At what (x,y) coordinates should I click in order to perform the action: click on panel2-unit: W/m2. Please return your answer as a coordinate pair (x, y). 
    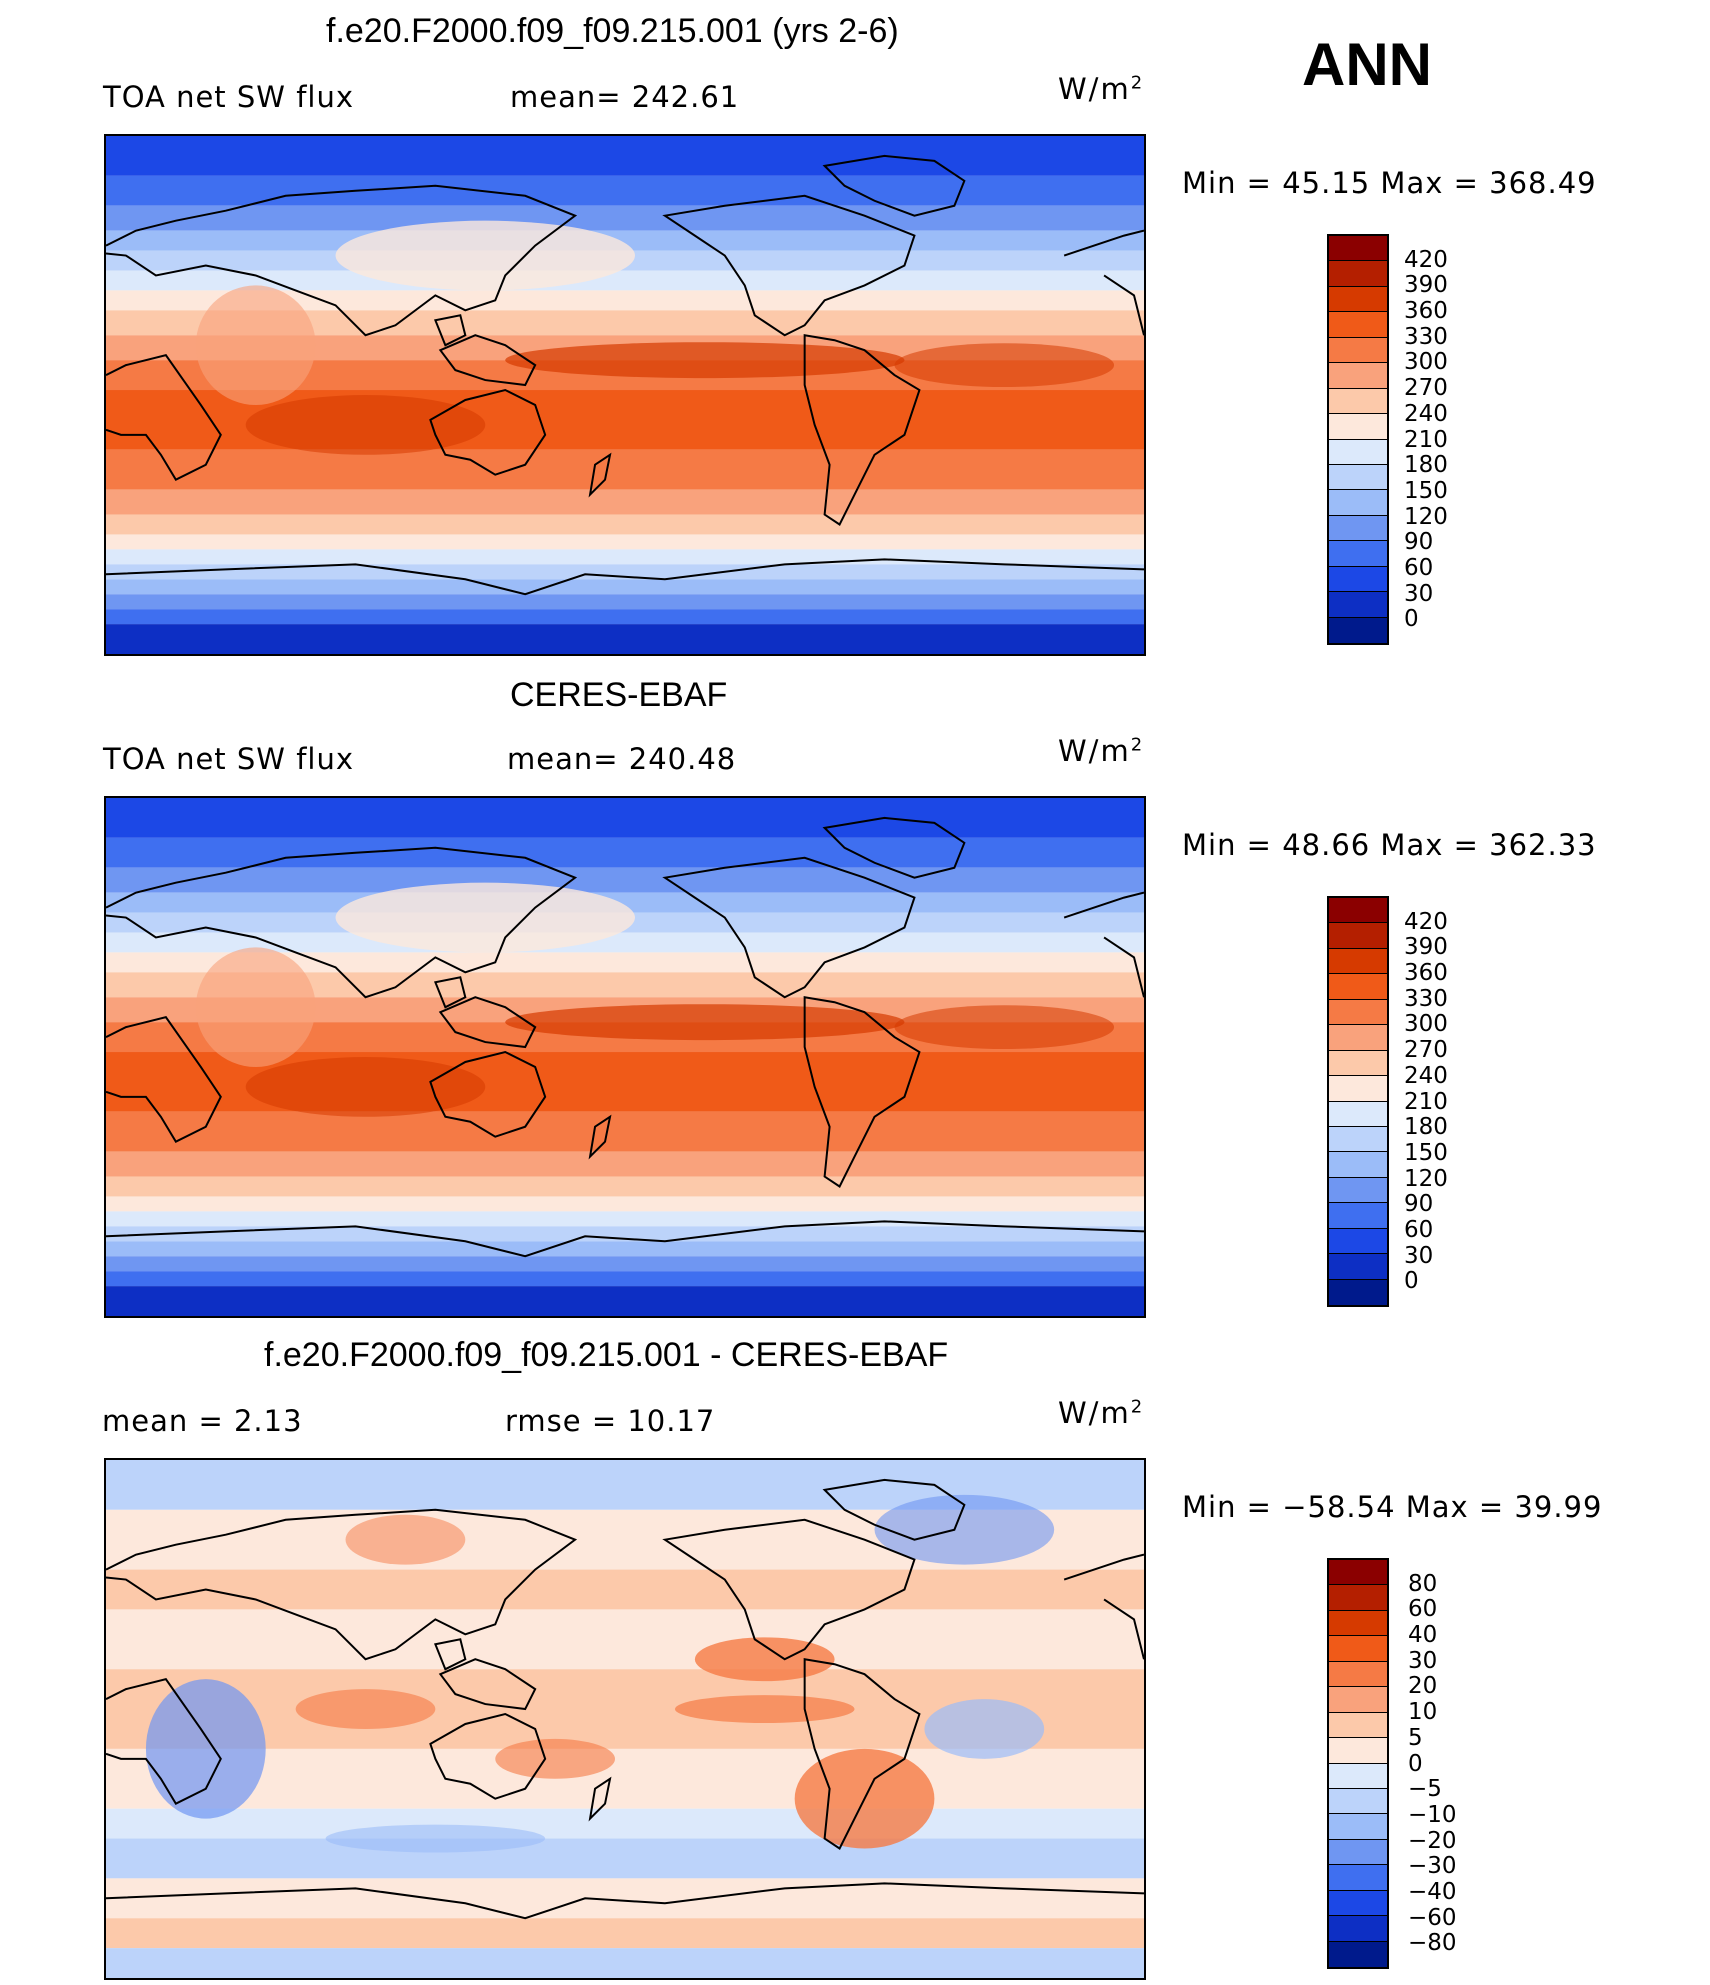
    Looking at the image, I should click on (1101, 751).